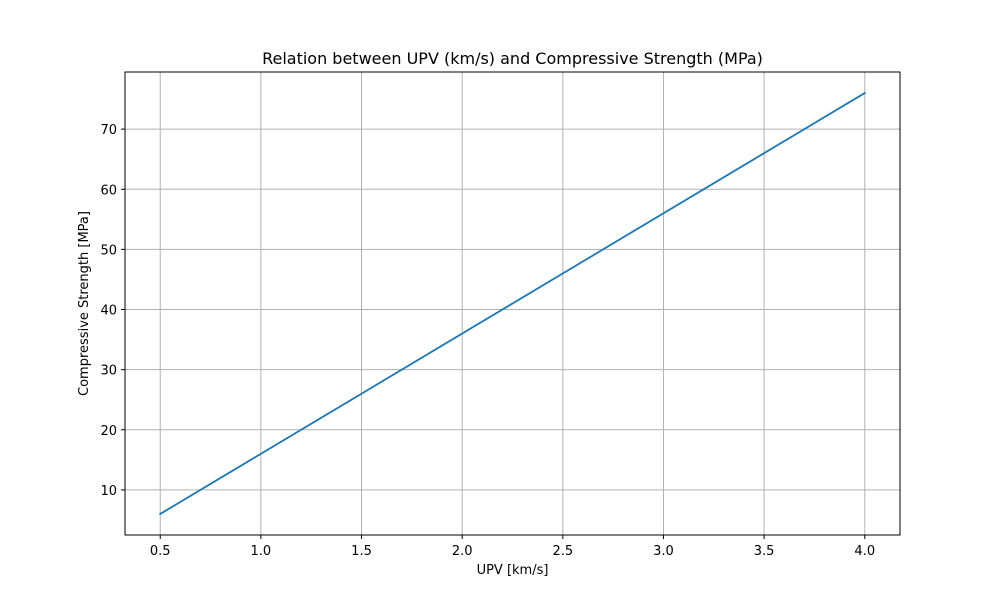 This screenshot has height=600, width=1000. What do you see at coordinates (84, 303) in the screenshot?
I see `y-axis-label: Compressive Strength [MPa]` at bounding box center [84, 303].